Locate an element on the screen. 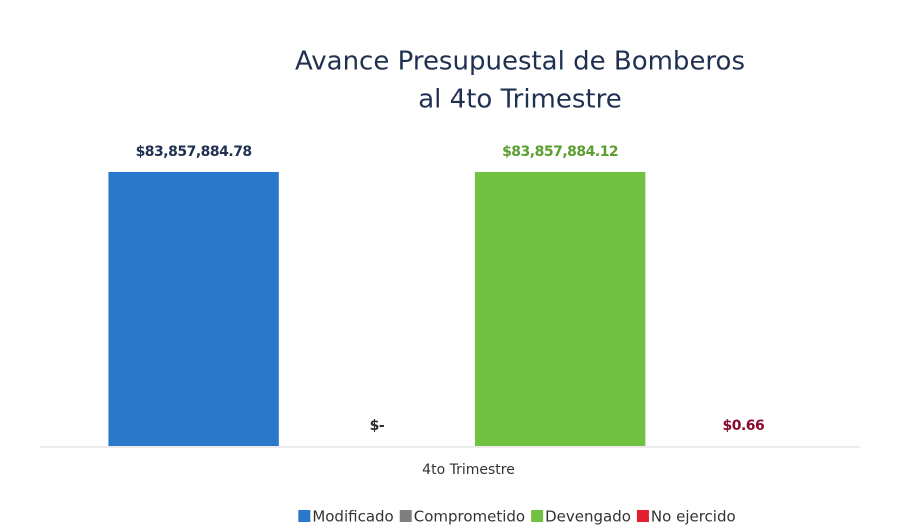 The image size is (899, 529). legend-label: Modificado is located at coordinates (352, 517).